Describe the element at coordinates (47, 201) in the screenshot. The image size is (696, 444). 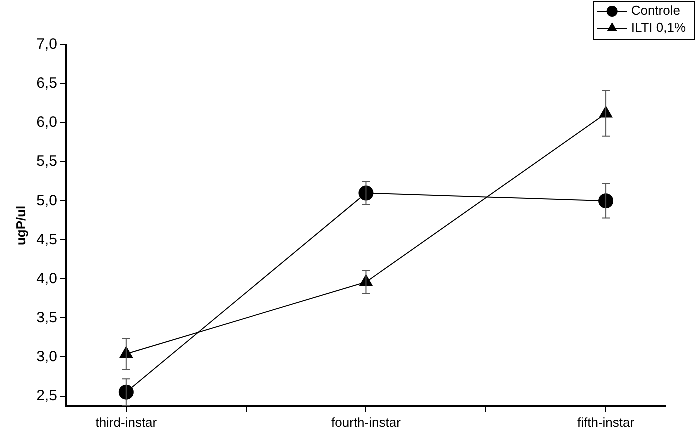
I see `y-tick-label: 5,0` at that location.